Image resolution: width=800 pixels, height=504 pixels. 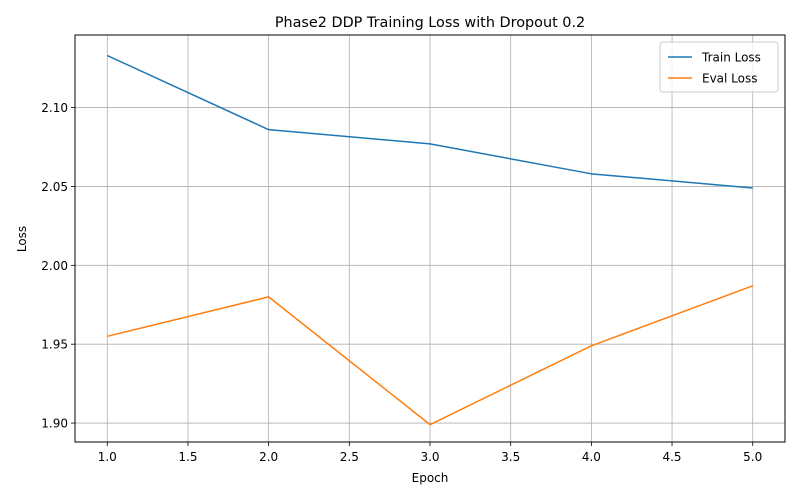 I want to click on y-tick-label: 2.10, so click(x=54, y=108).